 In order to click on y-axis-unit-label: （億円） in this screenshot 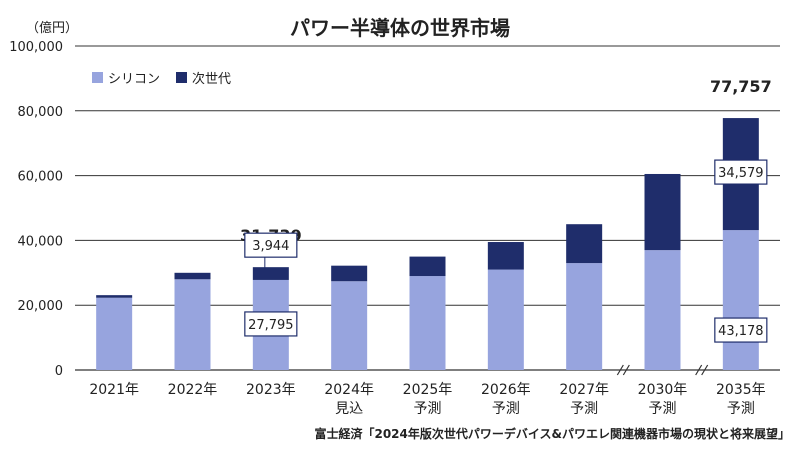, I will do `click(52, 28)`.